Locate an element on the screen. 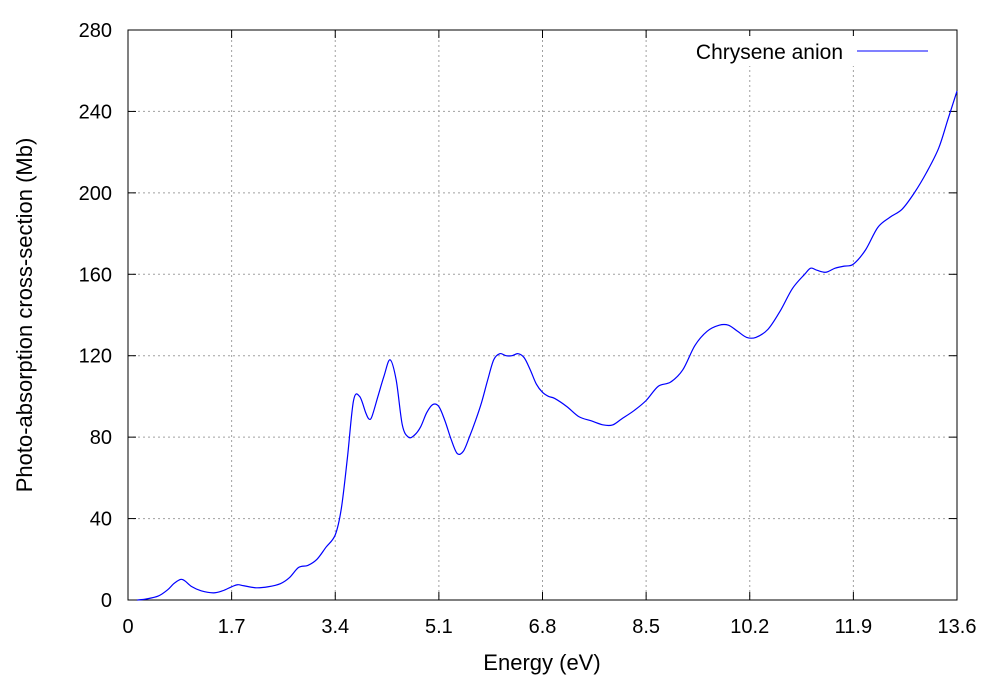 The width and height of the screenshot is (1000, 700). x-tick-label: 1.7 is located at coordinates (232, 627).